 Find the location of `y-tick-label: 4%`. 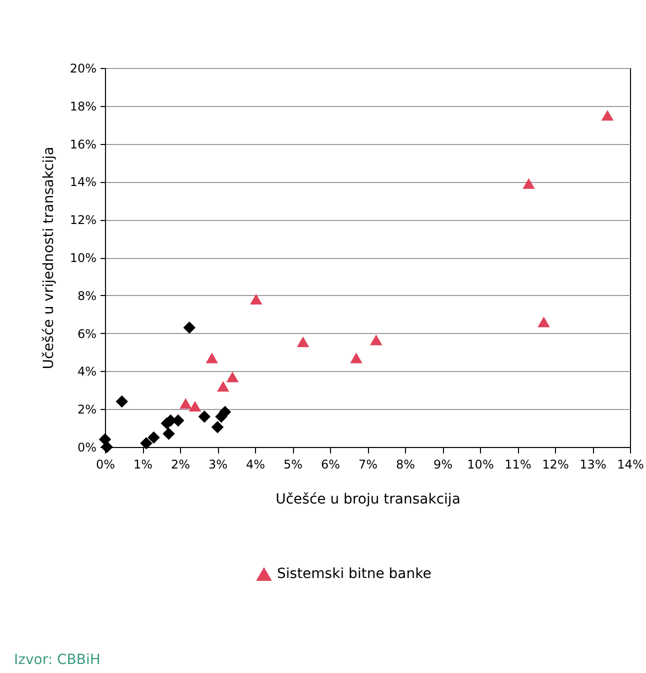

y-tick-label: 4% is located at coordinates (86, 371).